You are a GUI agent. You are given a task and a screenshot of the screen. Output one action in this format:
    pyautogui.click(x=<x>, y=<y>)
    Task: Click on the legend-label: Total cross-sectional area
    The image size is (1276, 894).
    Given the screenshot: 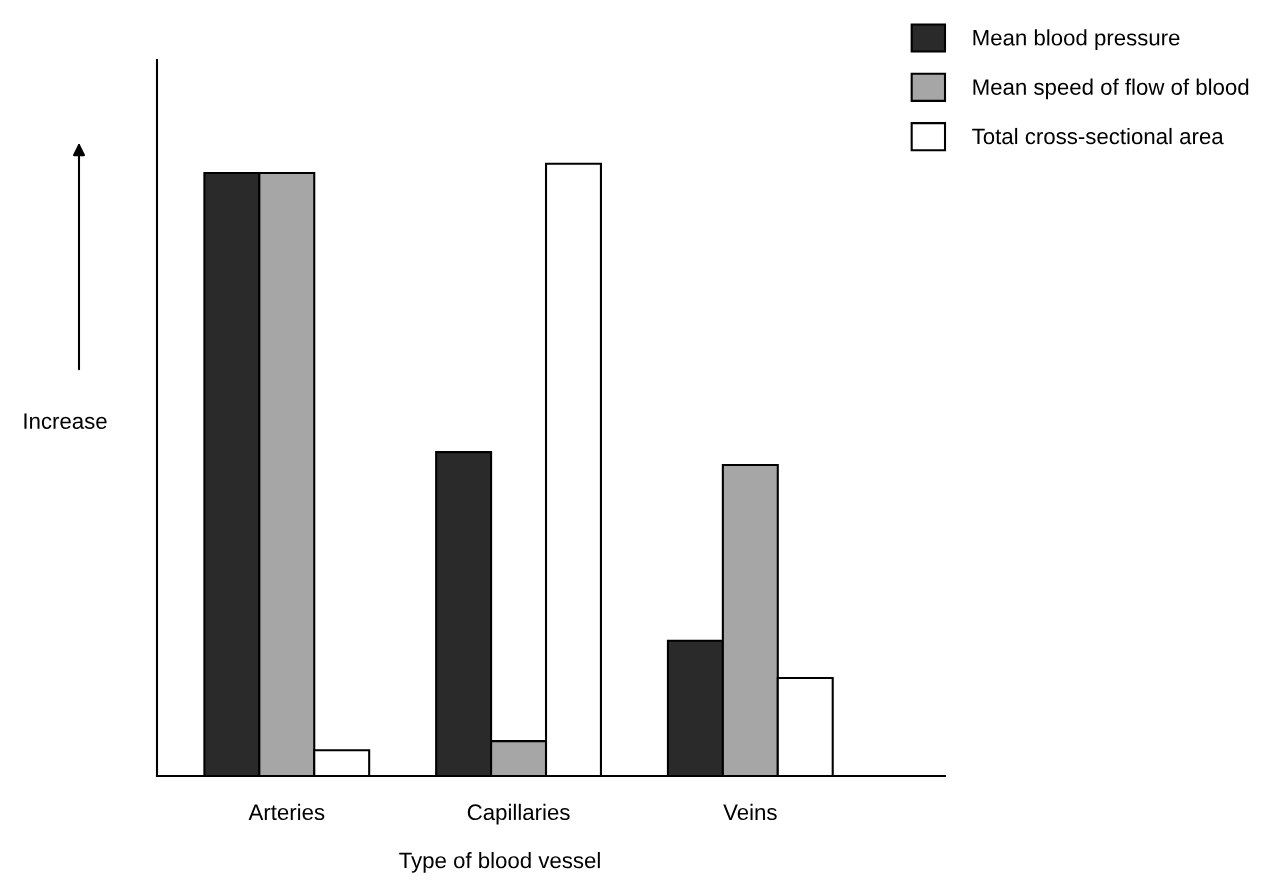 What is the action you would take?
    pyautogui.click(x=1098, y=136)
    